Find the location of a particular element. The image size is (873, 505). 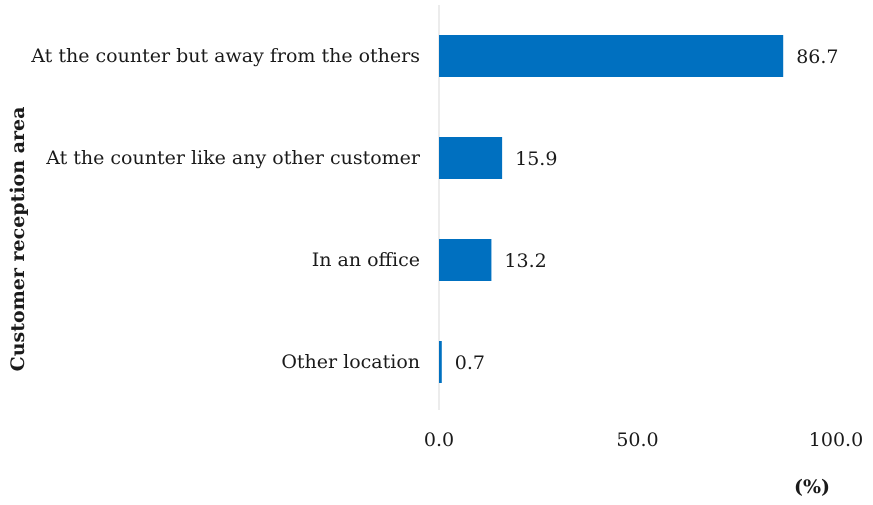

category-label: At the counter like any other customer is located at coordinates (233, 158).